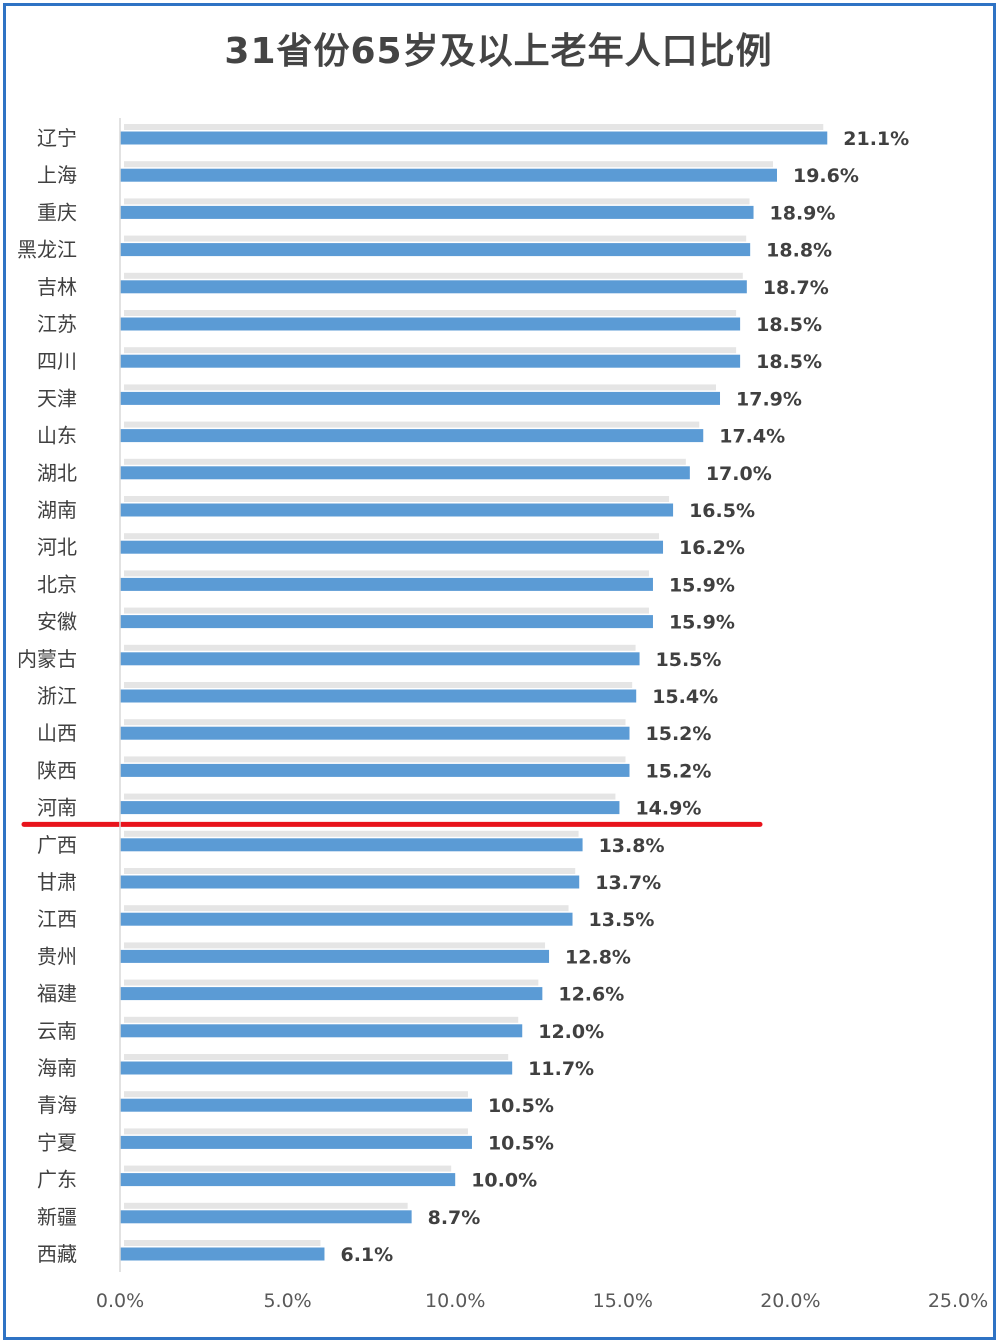 The image size is (997, 1341). I want to click on x-tick-label: 0.0%, so click(120, 1301).